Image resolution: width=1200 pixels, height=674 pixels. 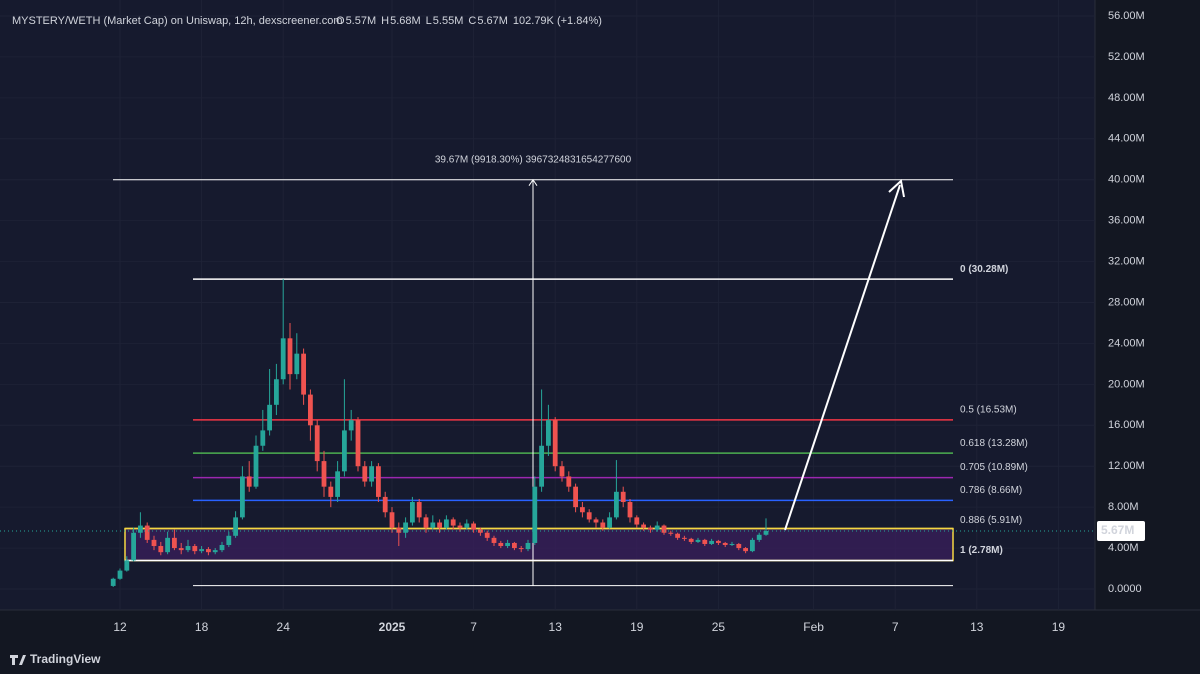 I want to click on y-tick-label: 36.00M, so click(x=1126, y=221).